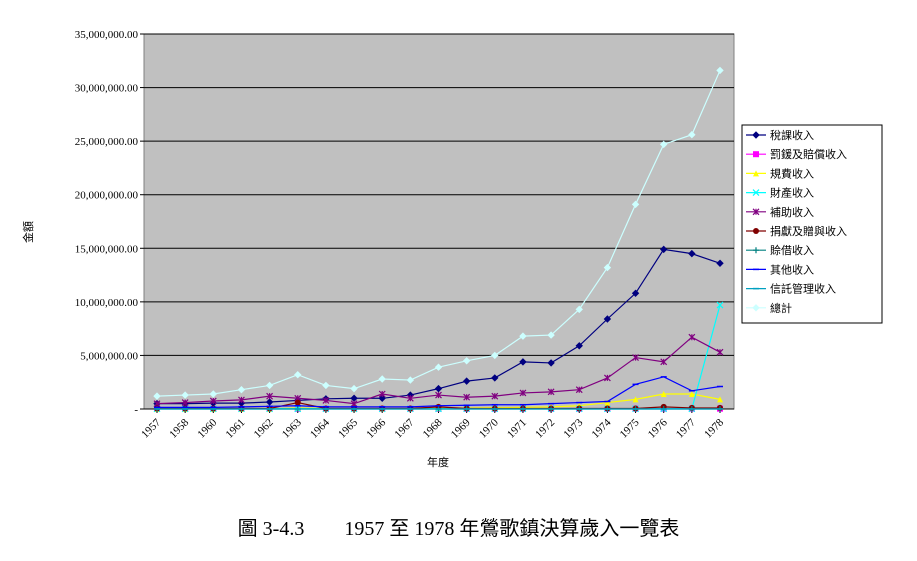 Image resolution: width=917 pixels, height=561 pixels. Describe the element at coordinates (792, 173) in the screenshot. I see `legend-label: 規費收入` at that location.